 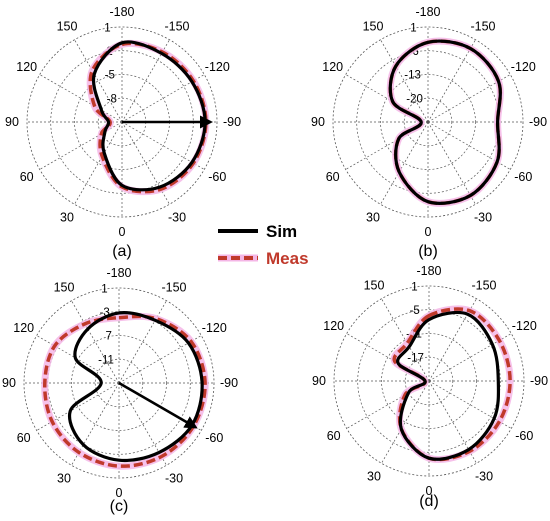 I want to click on panel-d-angle-label: 120, so click(x=333, y=326).